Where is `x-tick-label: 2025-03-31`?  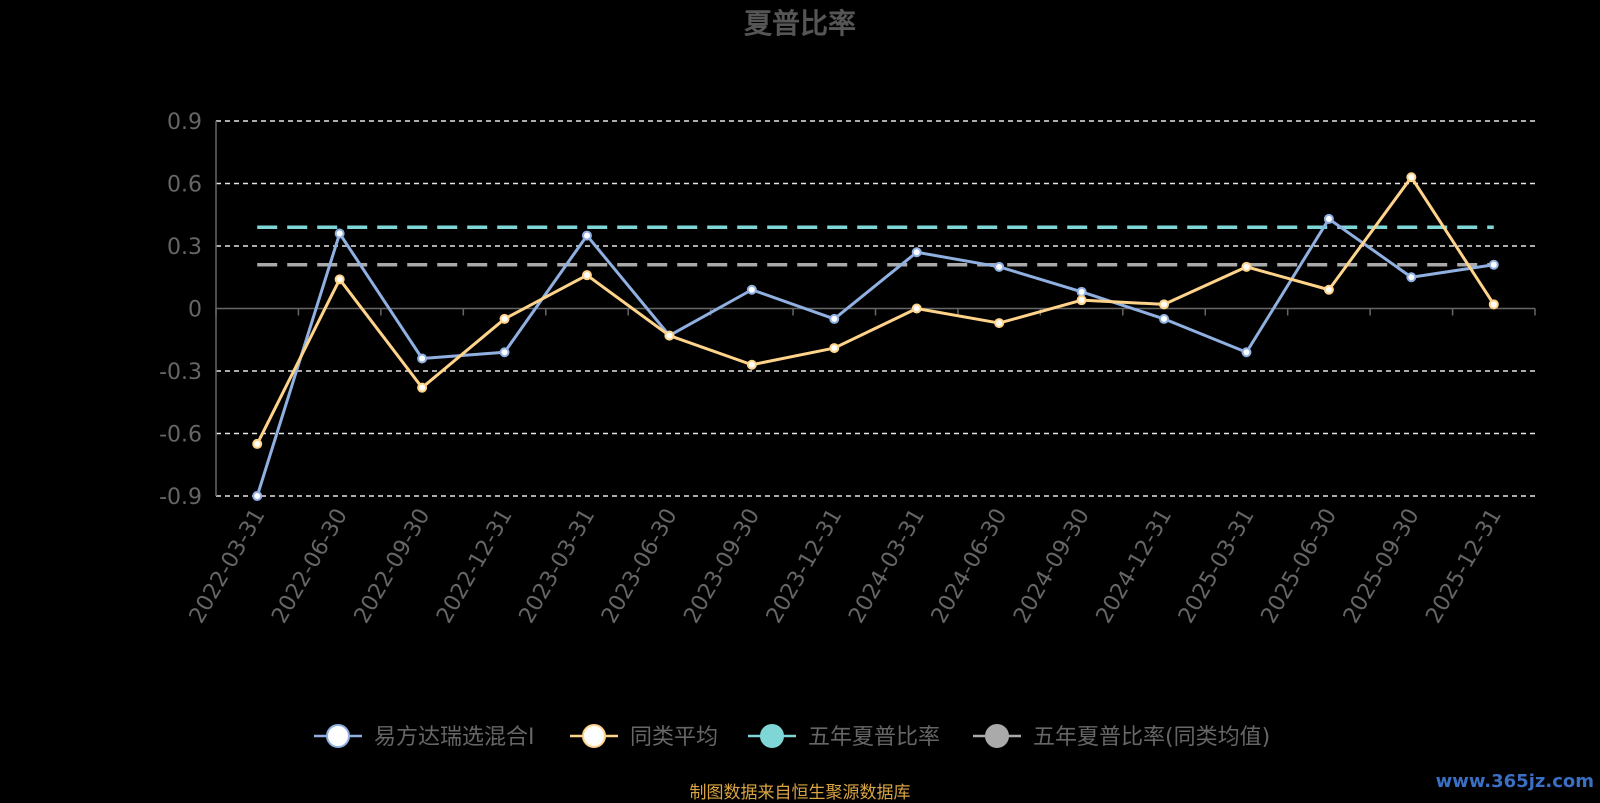 x-tick-label: 2025-03-31 is located at coordinates (1217, 566).